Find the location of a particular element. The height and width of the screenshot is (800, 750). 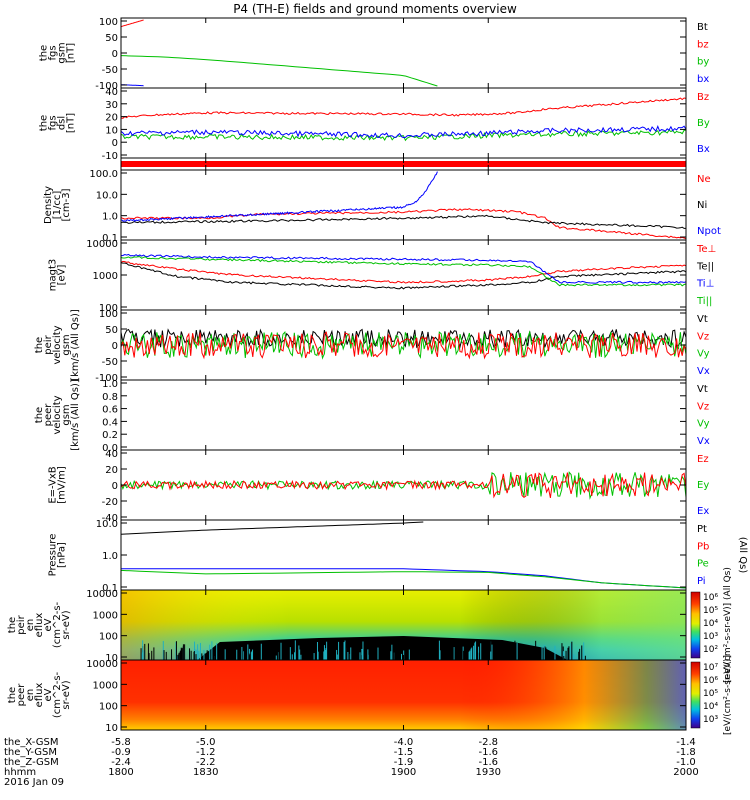

pressure-ytick-label: 0.1 is located at coordinates (110, 588).